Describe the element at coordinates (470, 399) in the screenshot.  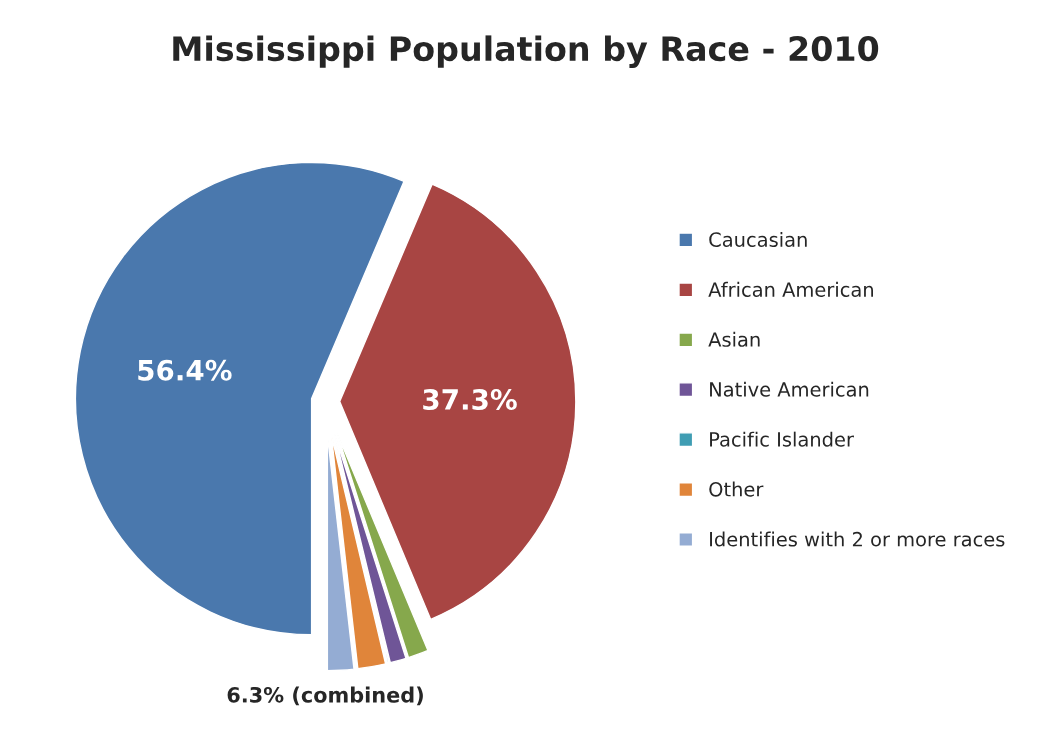
I see `data-label: 37.3%` at that location.